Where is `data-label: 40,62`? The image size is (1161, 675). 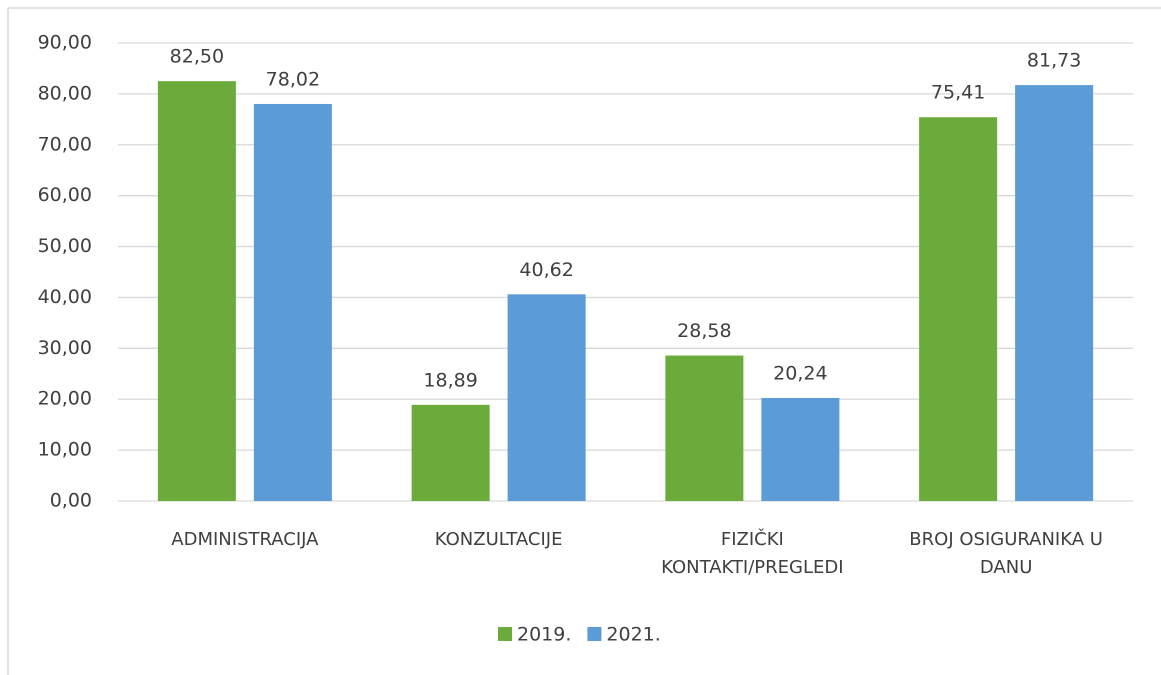
data-label: 40,62 is located at coordinates (546, 270).